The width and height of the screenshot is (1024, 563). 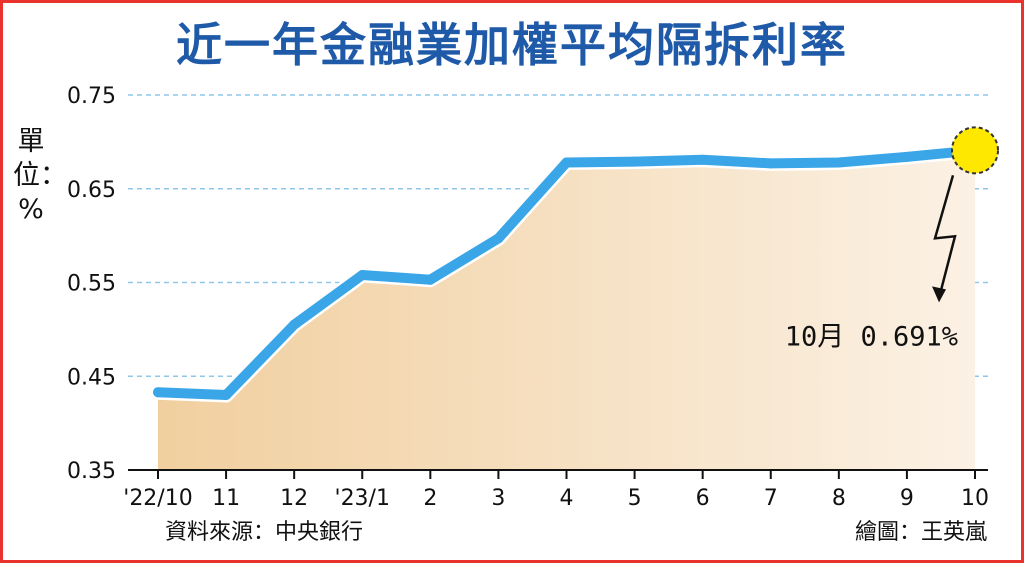 What do you see at coordinates (264, 532) in the screenshot?
I see `source-note: 資料來源：中央銀行` at bounding box center [264, 532].